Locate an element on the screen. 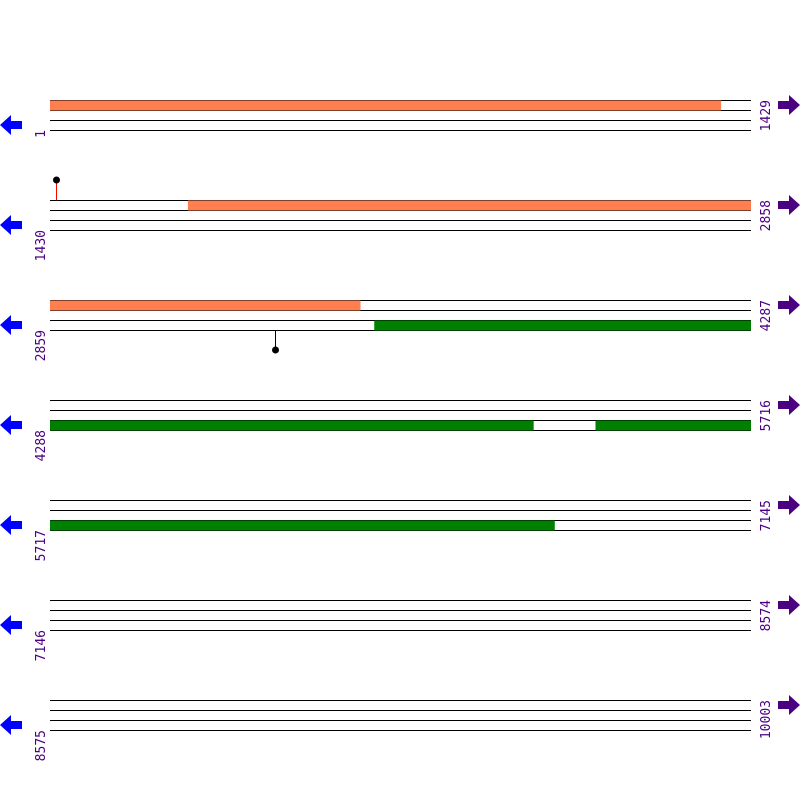 The height and width of the screenshot is (800, 800). row-start-label: 2859 is located at coordinates (41, 345).